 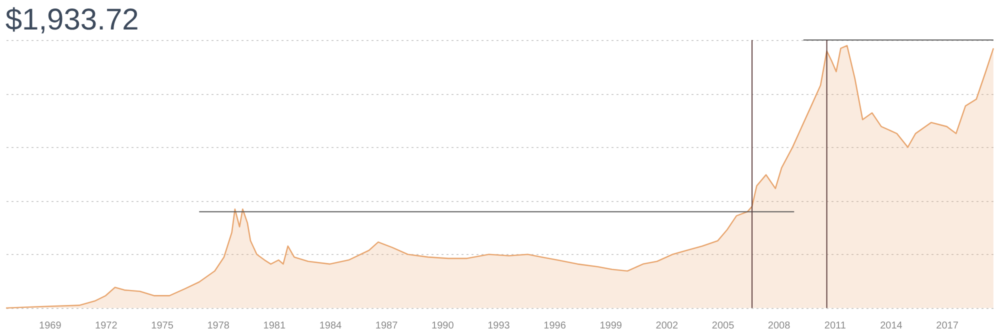 I want to click on x-tick-label: 1996, so click(x=555, y=326).